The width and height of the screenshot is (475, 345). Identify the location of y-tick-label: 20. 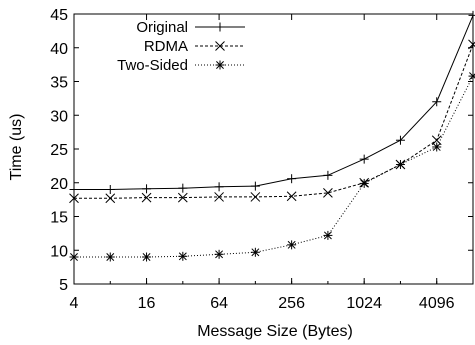
(59, 184).